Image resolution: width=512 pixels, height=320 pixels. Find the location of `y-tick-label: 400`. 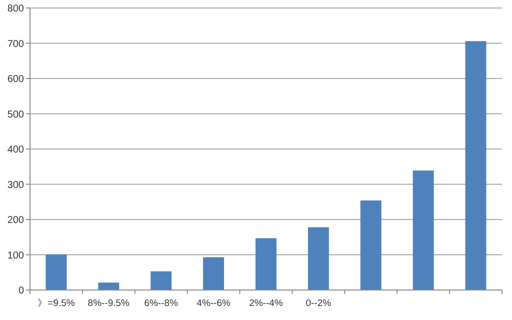

y-tick-label: 400 is located at coordinates (15, 150).